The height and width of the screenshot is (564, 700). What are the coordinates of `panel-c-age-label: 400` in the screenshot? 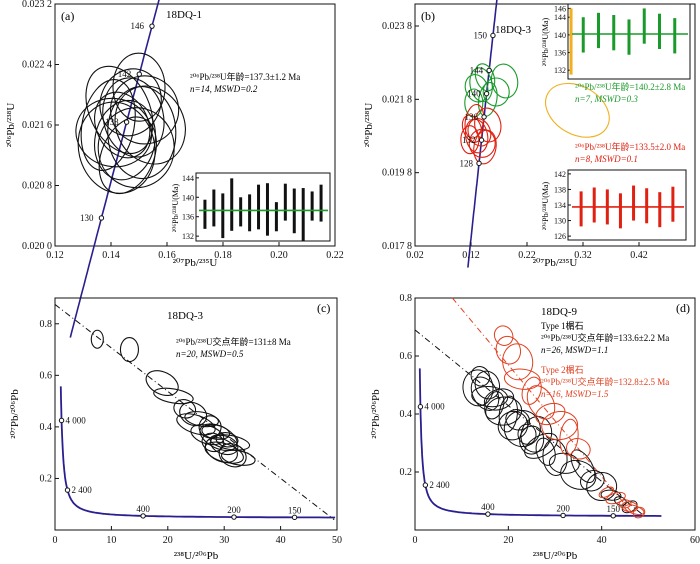 It's located at (143, 509).